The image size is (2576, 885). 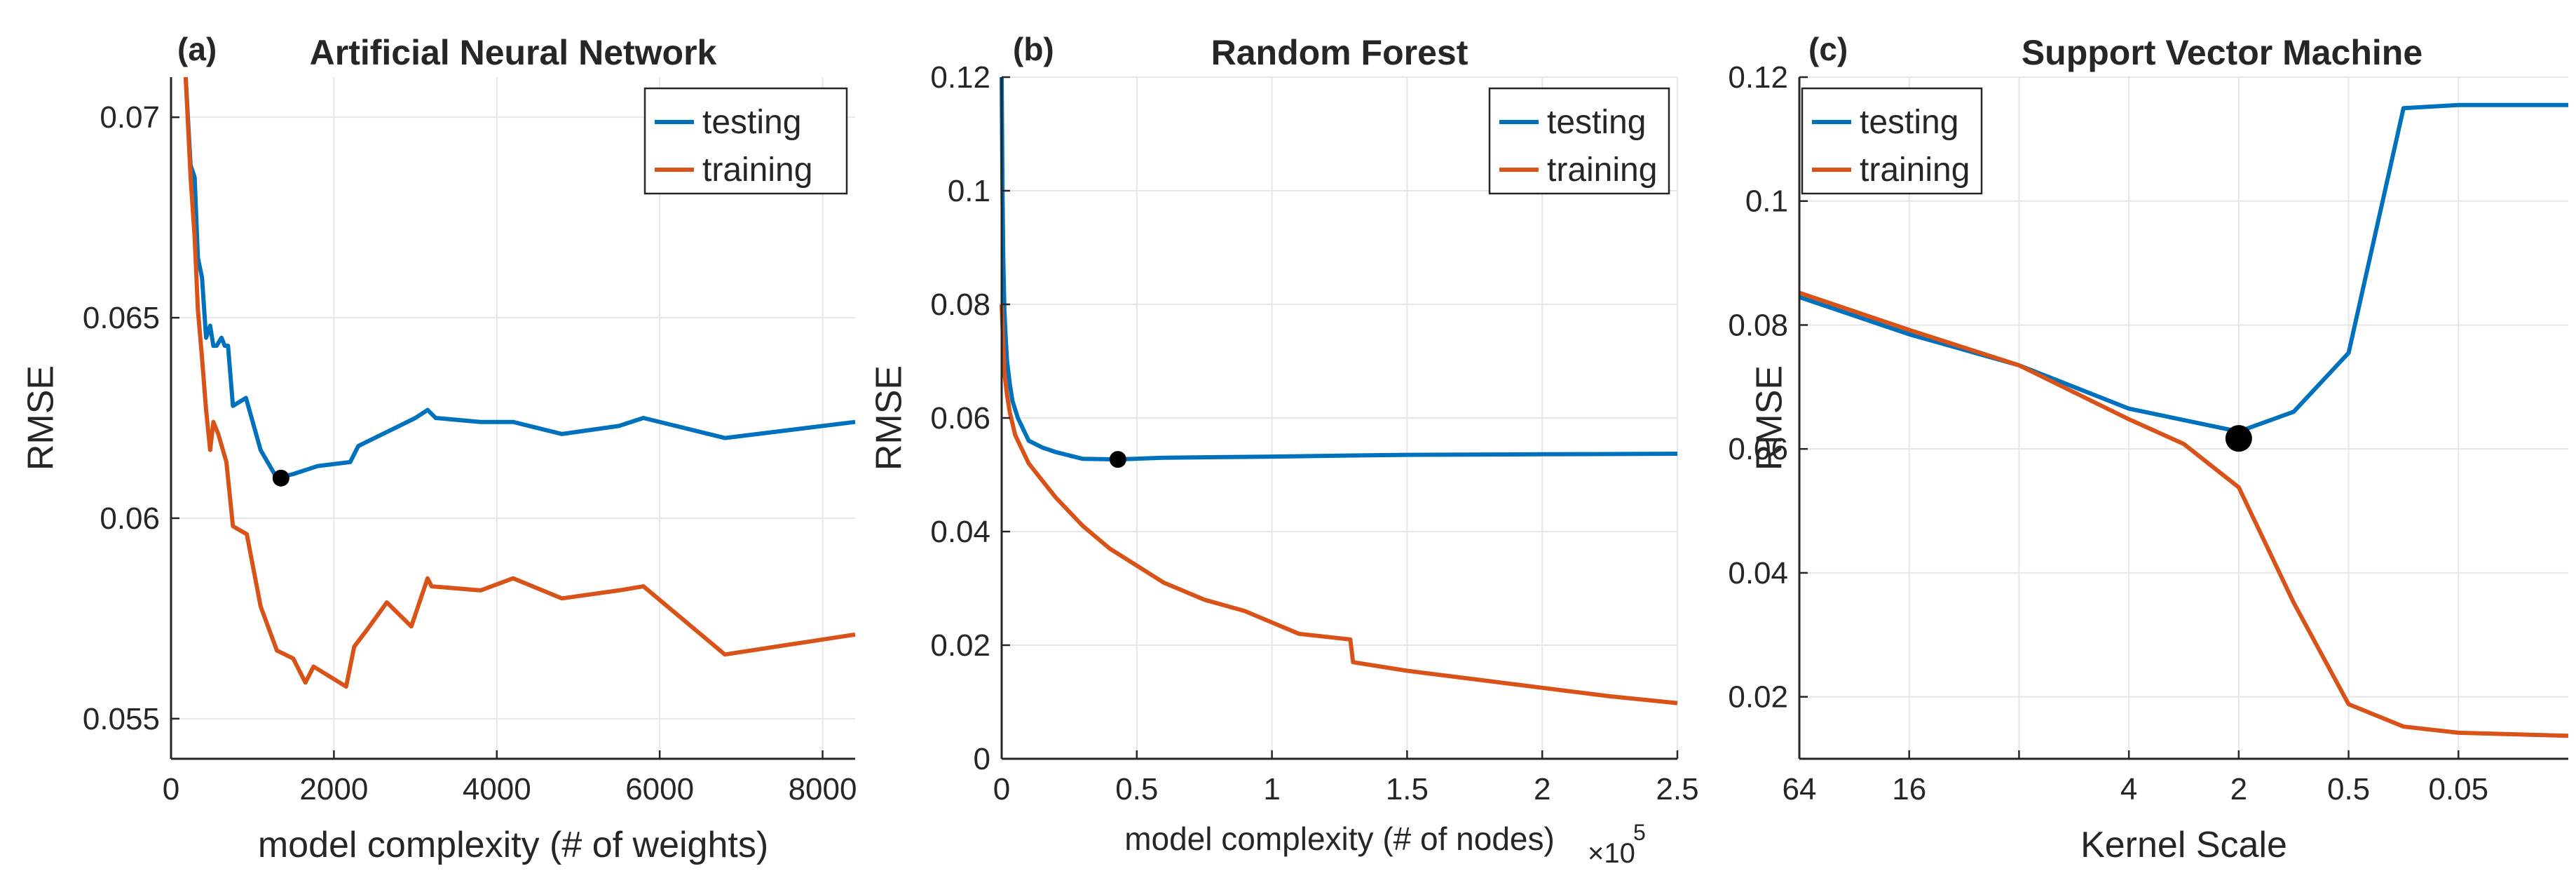 I want to click on x-axis-label: model complexity (# of nodes), so click(x=1339, y=839).